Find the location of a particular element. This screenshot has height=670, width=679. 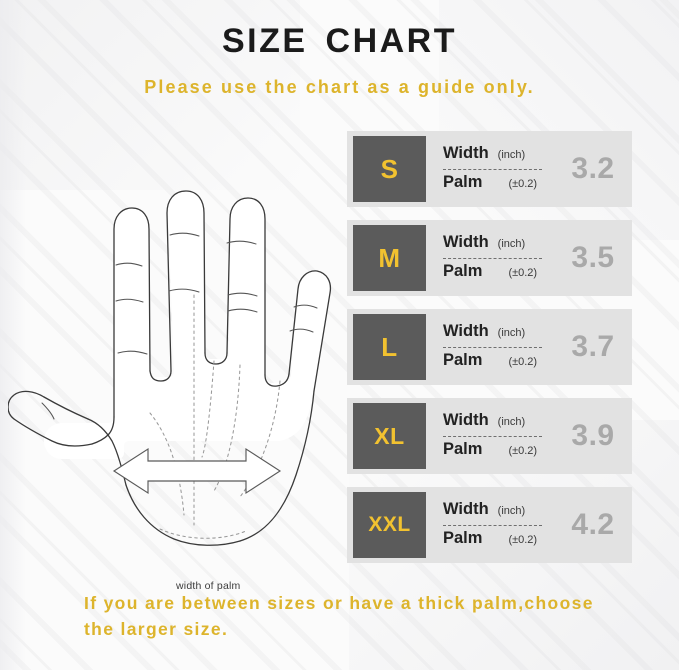

palm-width-label: width of palm is located at coordinates (208, 586).